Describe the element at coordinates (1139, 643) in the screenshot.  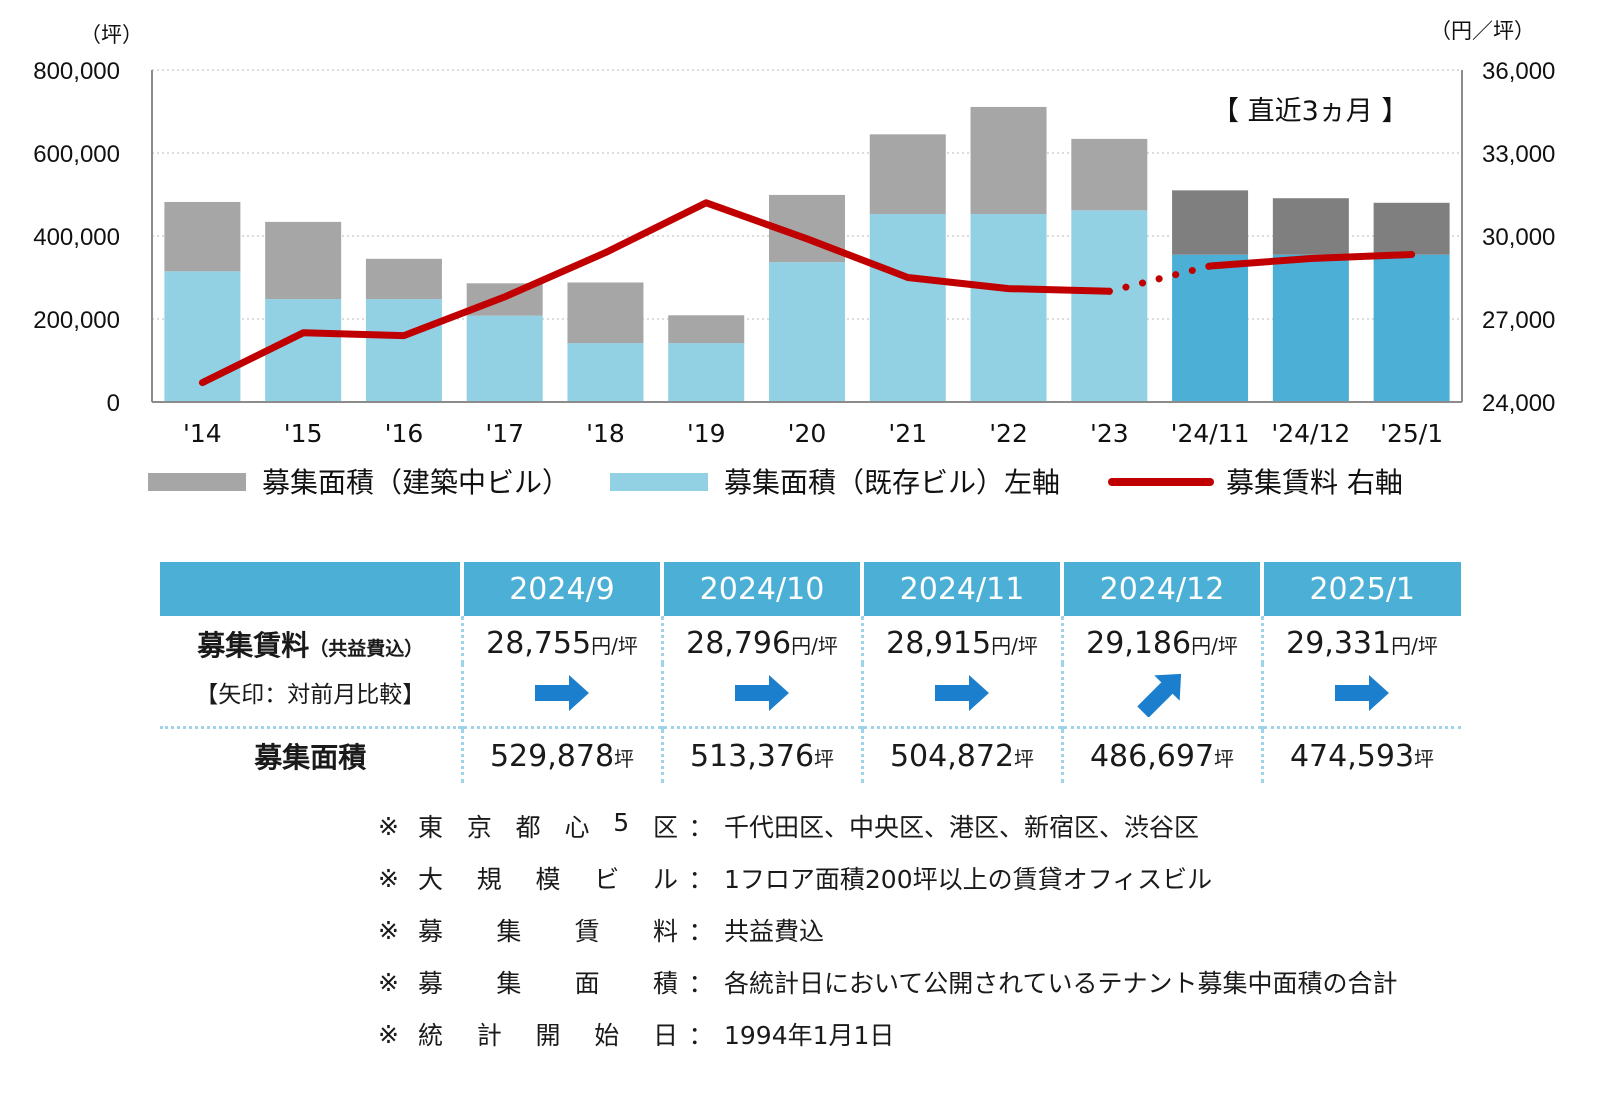
I see `rent-value: 29,186` at that location.